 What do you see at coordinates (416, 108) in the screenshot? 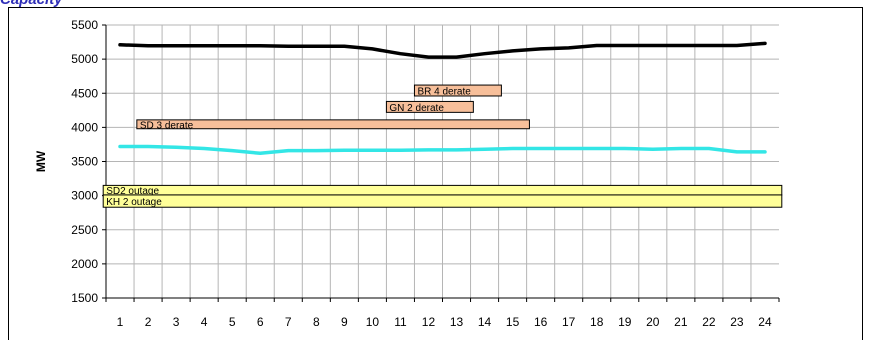
I see `annotation-label: GN 2 derate` at bounding box center [416, 108].